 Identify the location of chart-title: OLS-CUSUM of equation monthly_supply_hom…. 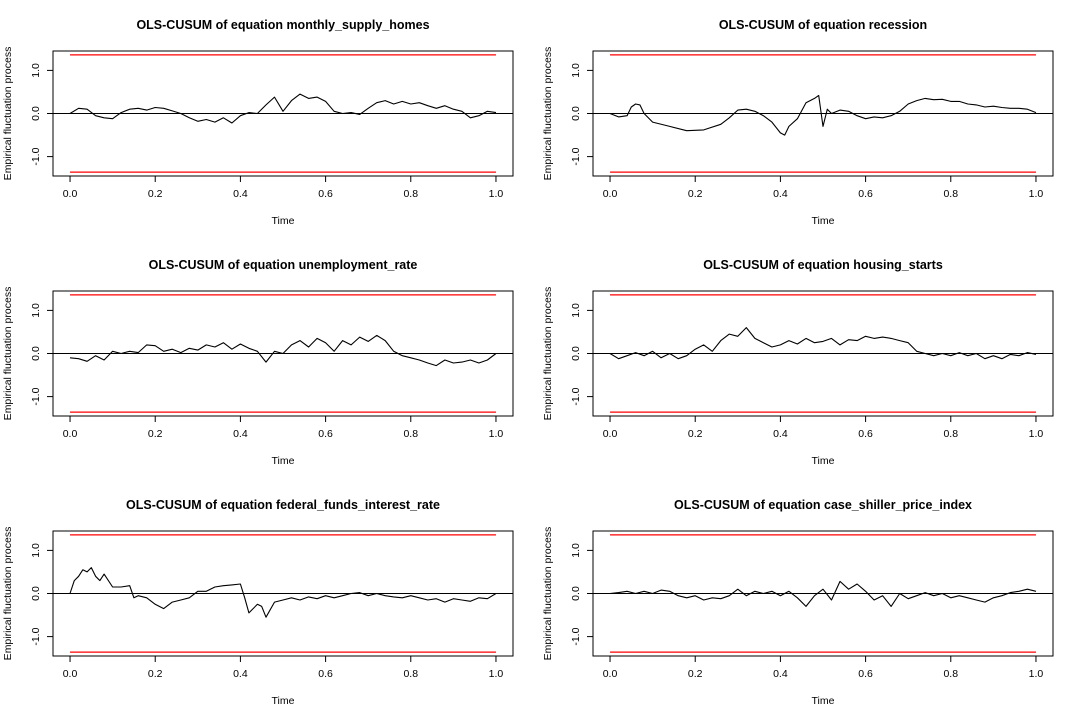
(282, 25).